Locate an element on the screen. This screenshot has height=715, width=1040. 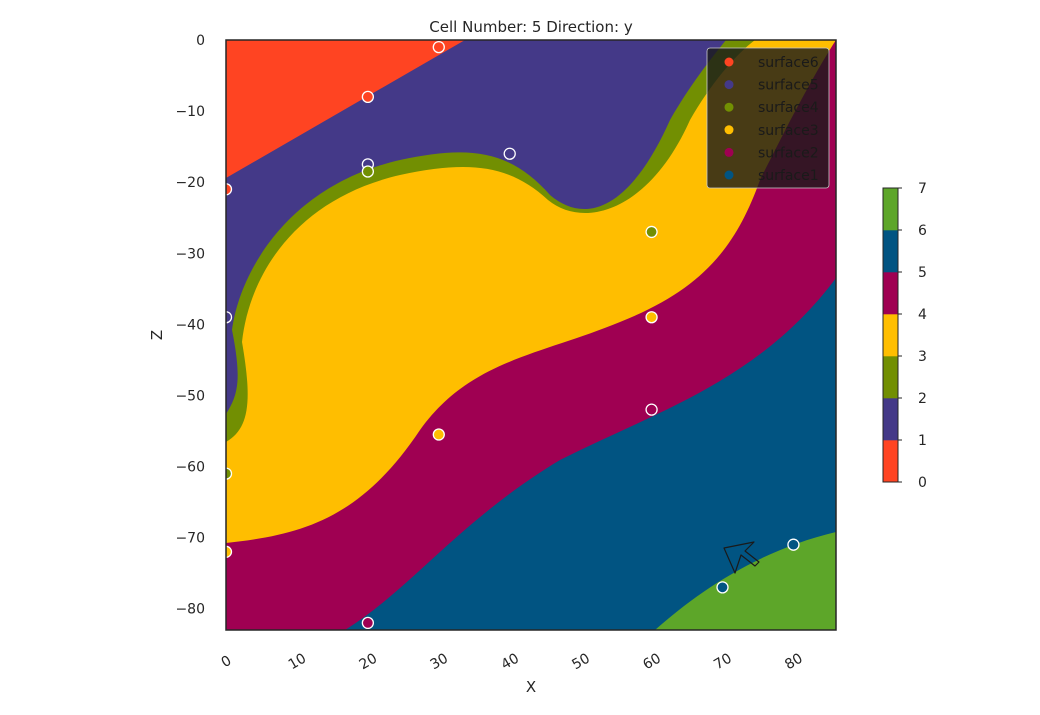
chart-title: Cell Number: 5 Direction: y is located at coordinates (531, 27).